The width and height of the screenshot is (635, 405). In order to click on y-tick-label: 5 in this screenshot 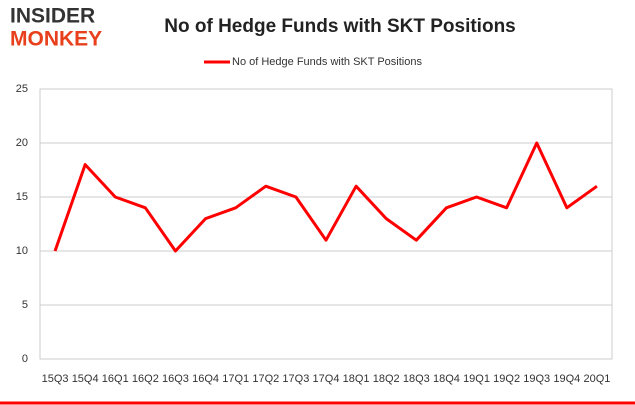, I will do `click(25, 305)`.